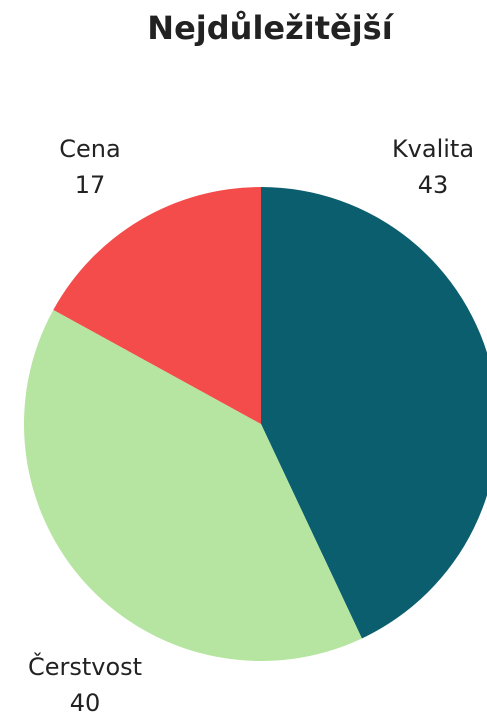 This screenshot has height=726, width=487. What do you see at coordinates (270, 28) in the screenshot?
I see `chart-title: Nejdůležitější` at bounding box center [270, 28].